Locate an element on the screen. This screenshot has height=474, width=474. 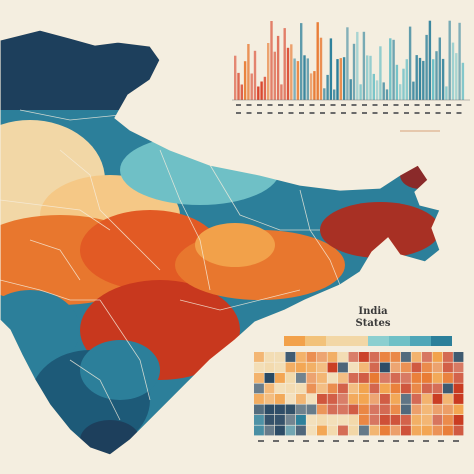
top-histogram-ticks is located at coordinates (349, 109).